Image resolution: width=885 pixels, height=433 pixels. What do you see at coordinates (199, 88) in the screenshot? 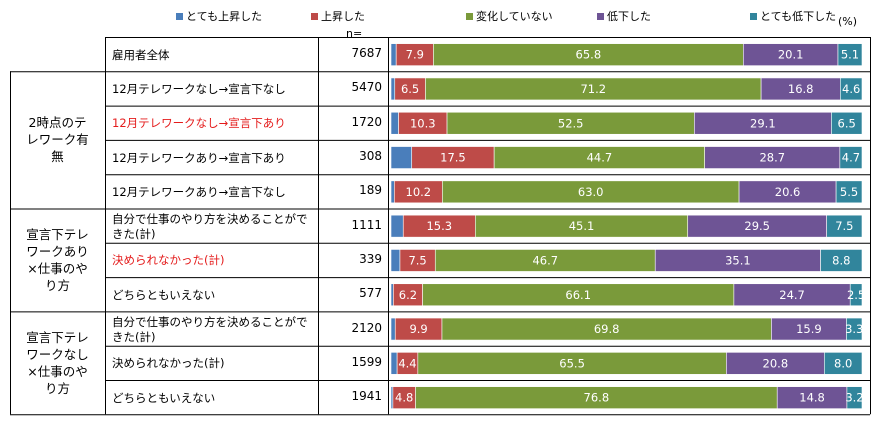
I see `row-label: 12月テレワークなし→宣言下なし` at bounding box center [199, 88].